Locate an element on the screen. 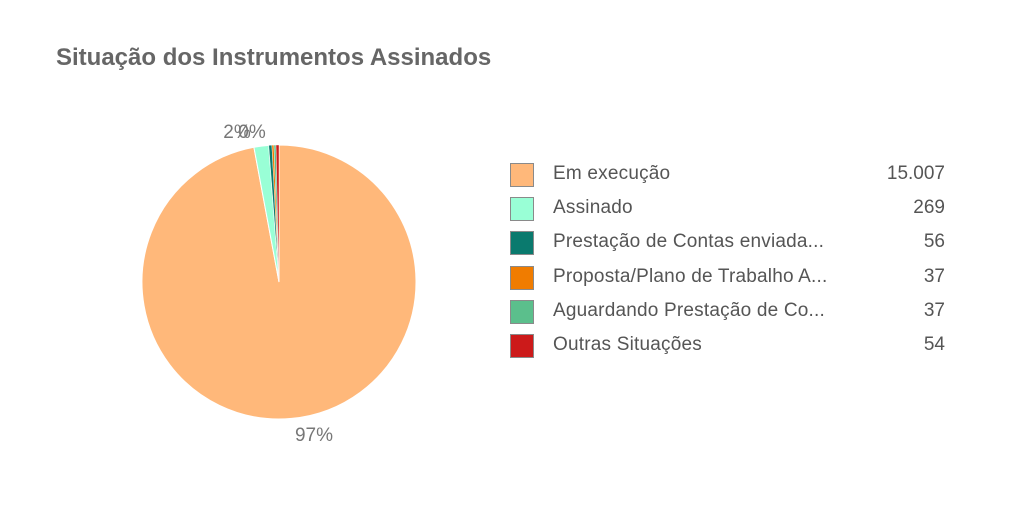  legend-item: Assinado 269 is located at coordinates (730, 209).